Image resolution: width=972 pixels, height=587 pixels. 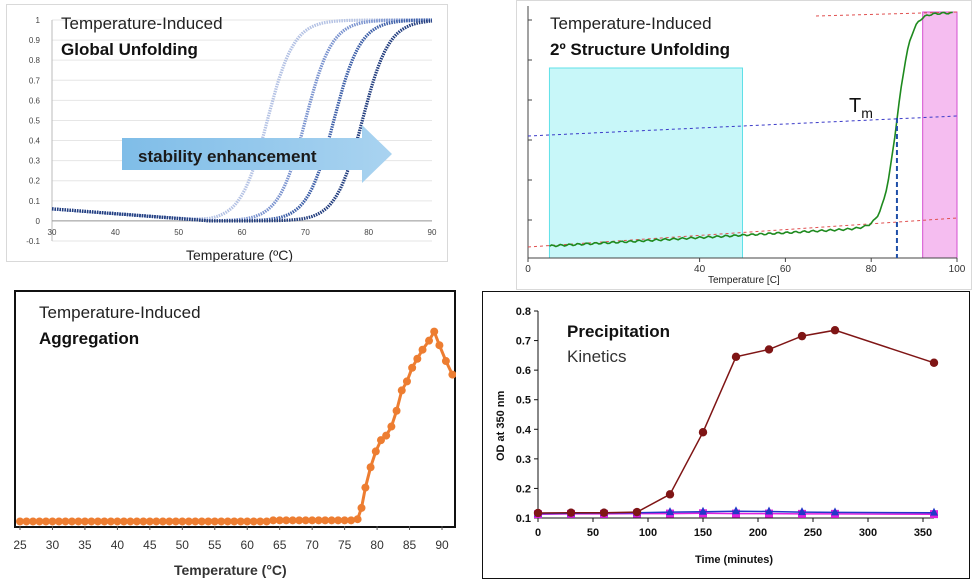 I want to click on x-tick-label: 50, so click(x=183, y=545).